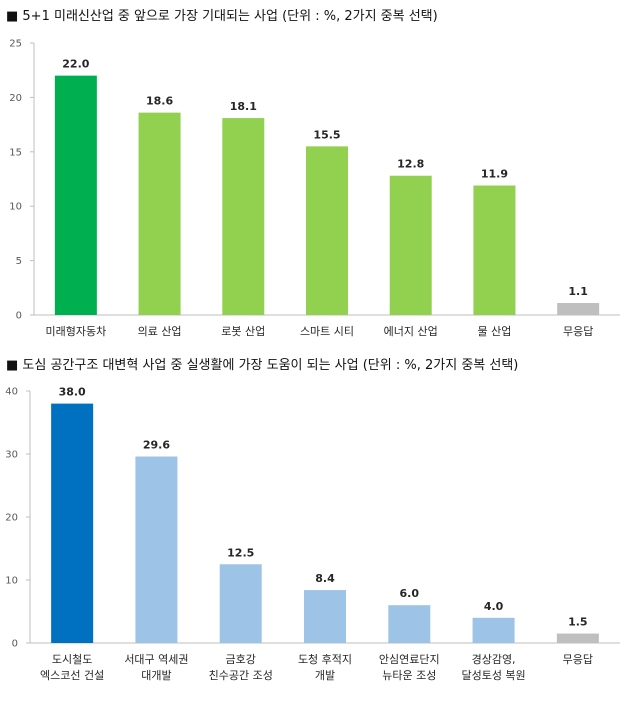 The image size is (640, 710). I want to click on y-tick-label: 30, so click(11, 455).